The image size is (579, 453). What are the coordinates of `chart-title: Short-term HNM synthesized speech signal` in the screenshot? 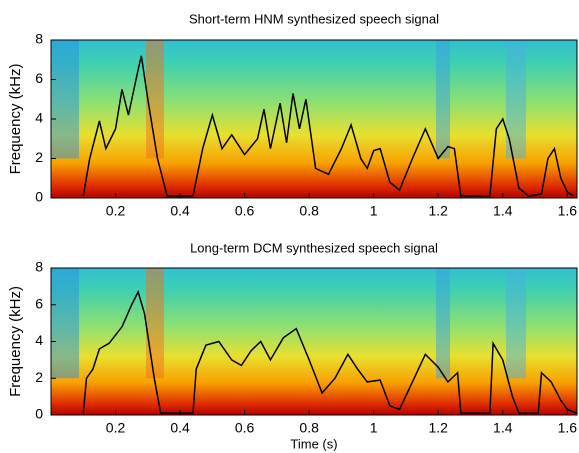 It's located at (314, 18).